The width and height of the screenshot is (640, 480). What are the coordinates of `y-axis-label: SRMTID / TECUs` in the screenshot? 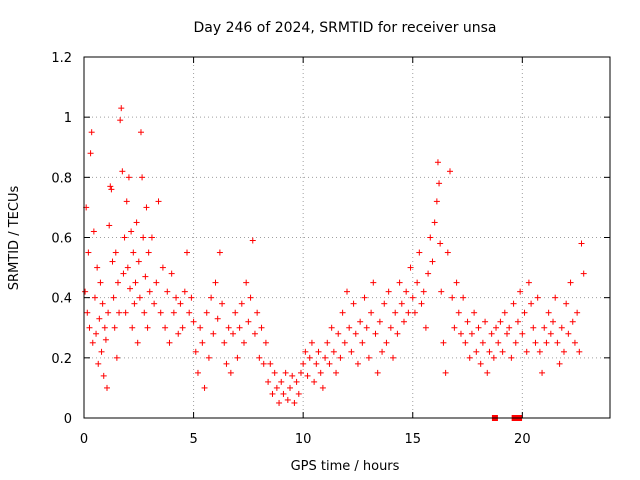 It's located at (14, 238).